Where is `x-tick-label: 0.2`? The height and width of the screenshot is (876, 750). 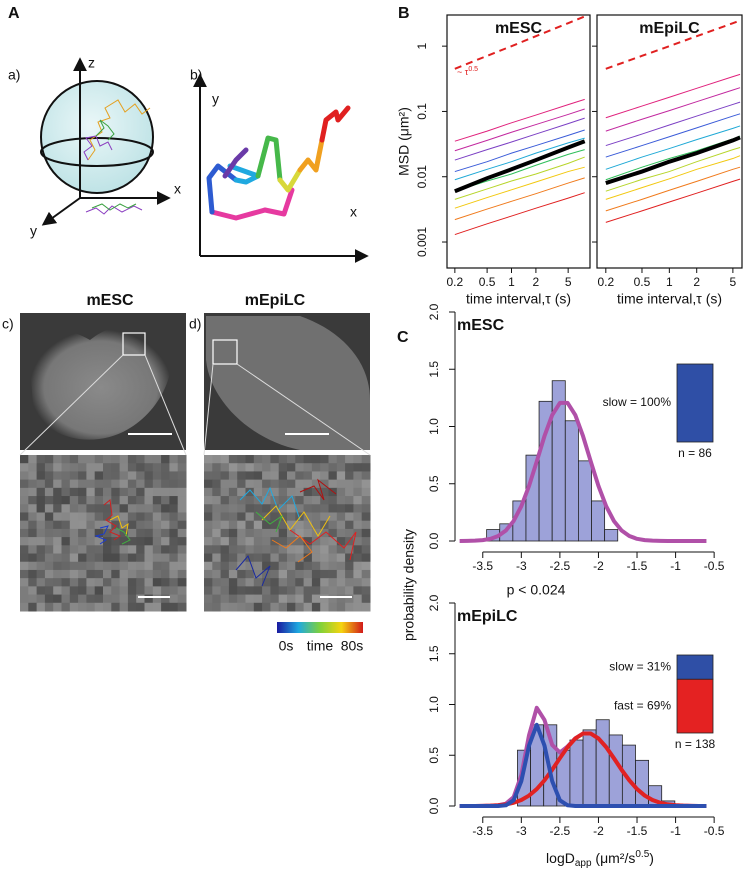 x-tick-label: 0.2 is located at coordinates (455, 282).